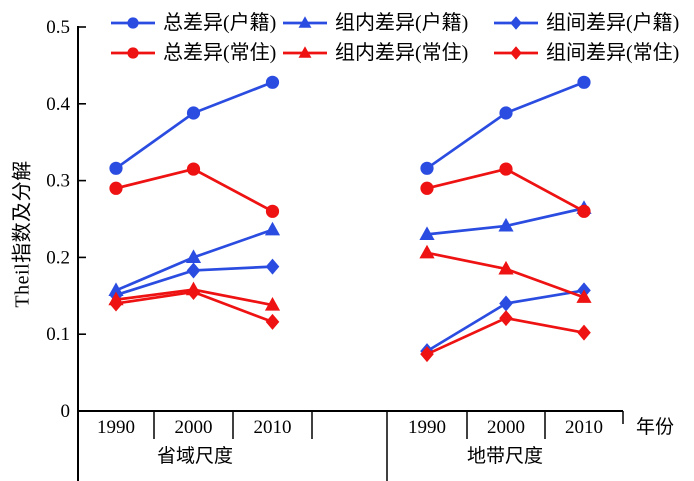 This screenshot has height=481, width=694. I want to click on x-axis-title: 年份, so click(655, 427).